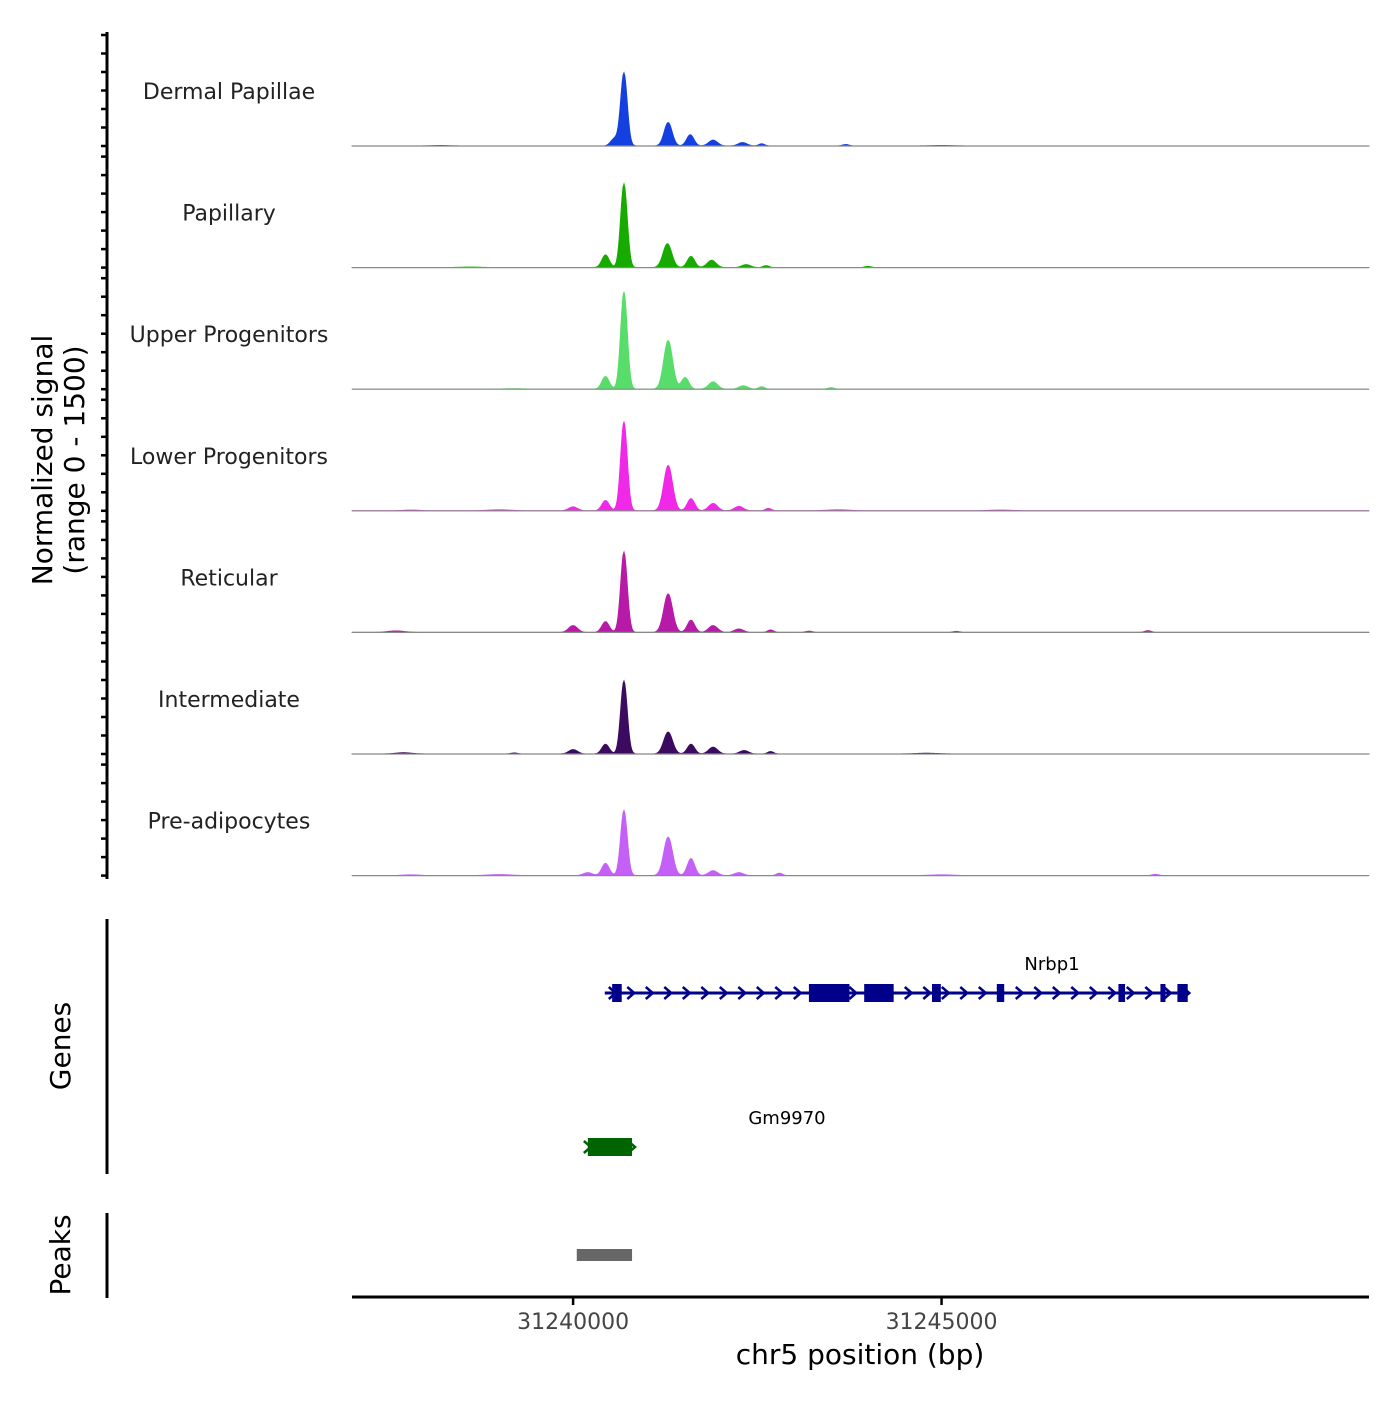 This screenshot has width=1400, height=1404. Describe the element at coordinates (229, 92) in the screenshot. I see `track-label: Dermal Papillae` at that location.